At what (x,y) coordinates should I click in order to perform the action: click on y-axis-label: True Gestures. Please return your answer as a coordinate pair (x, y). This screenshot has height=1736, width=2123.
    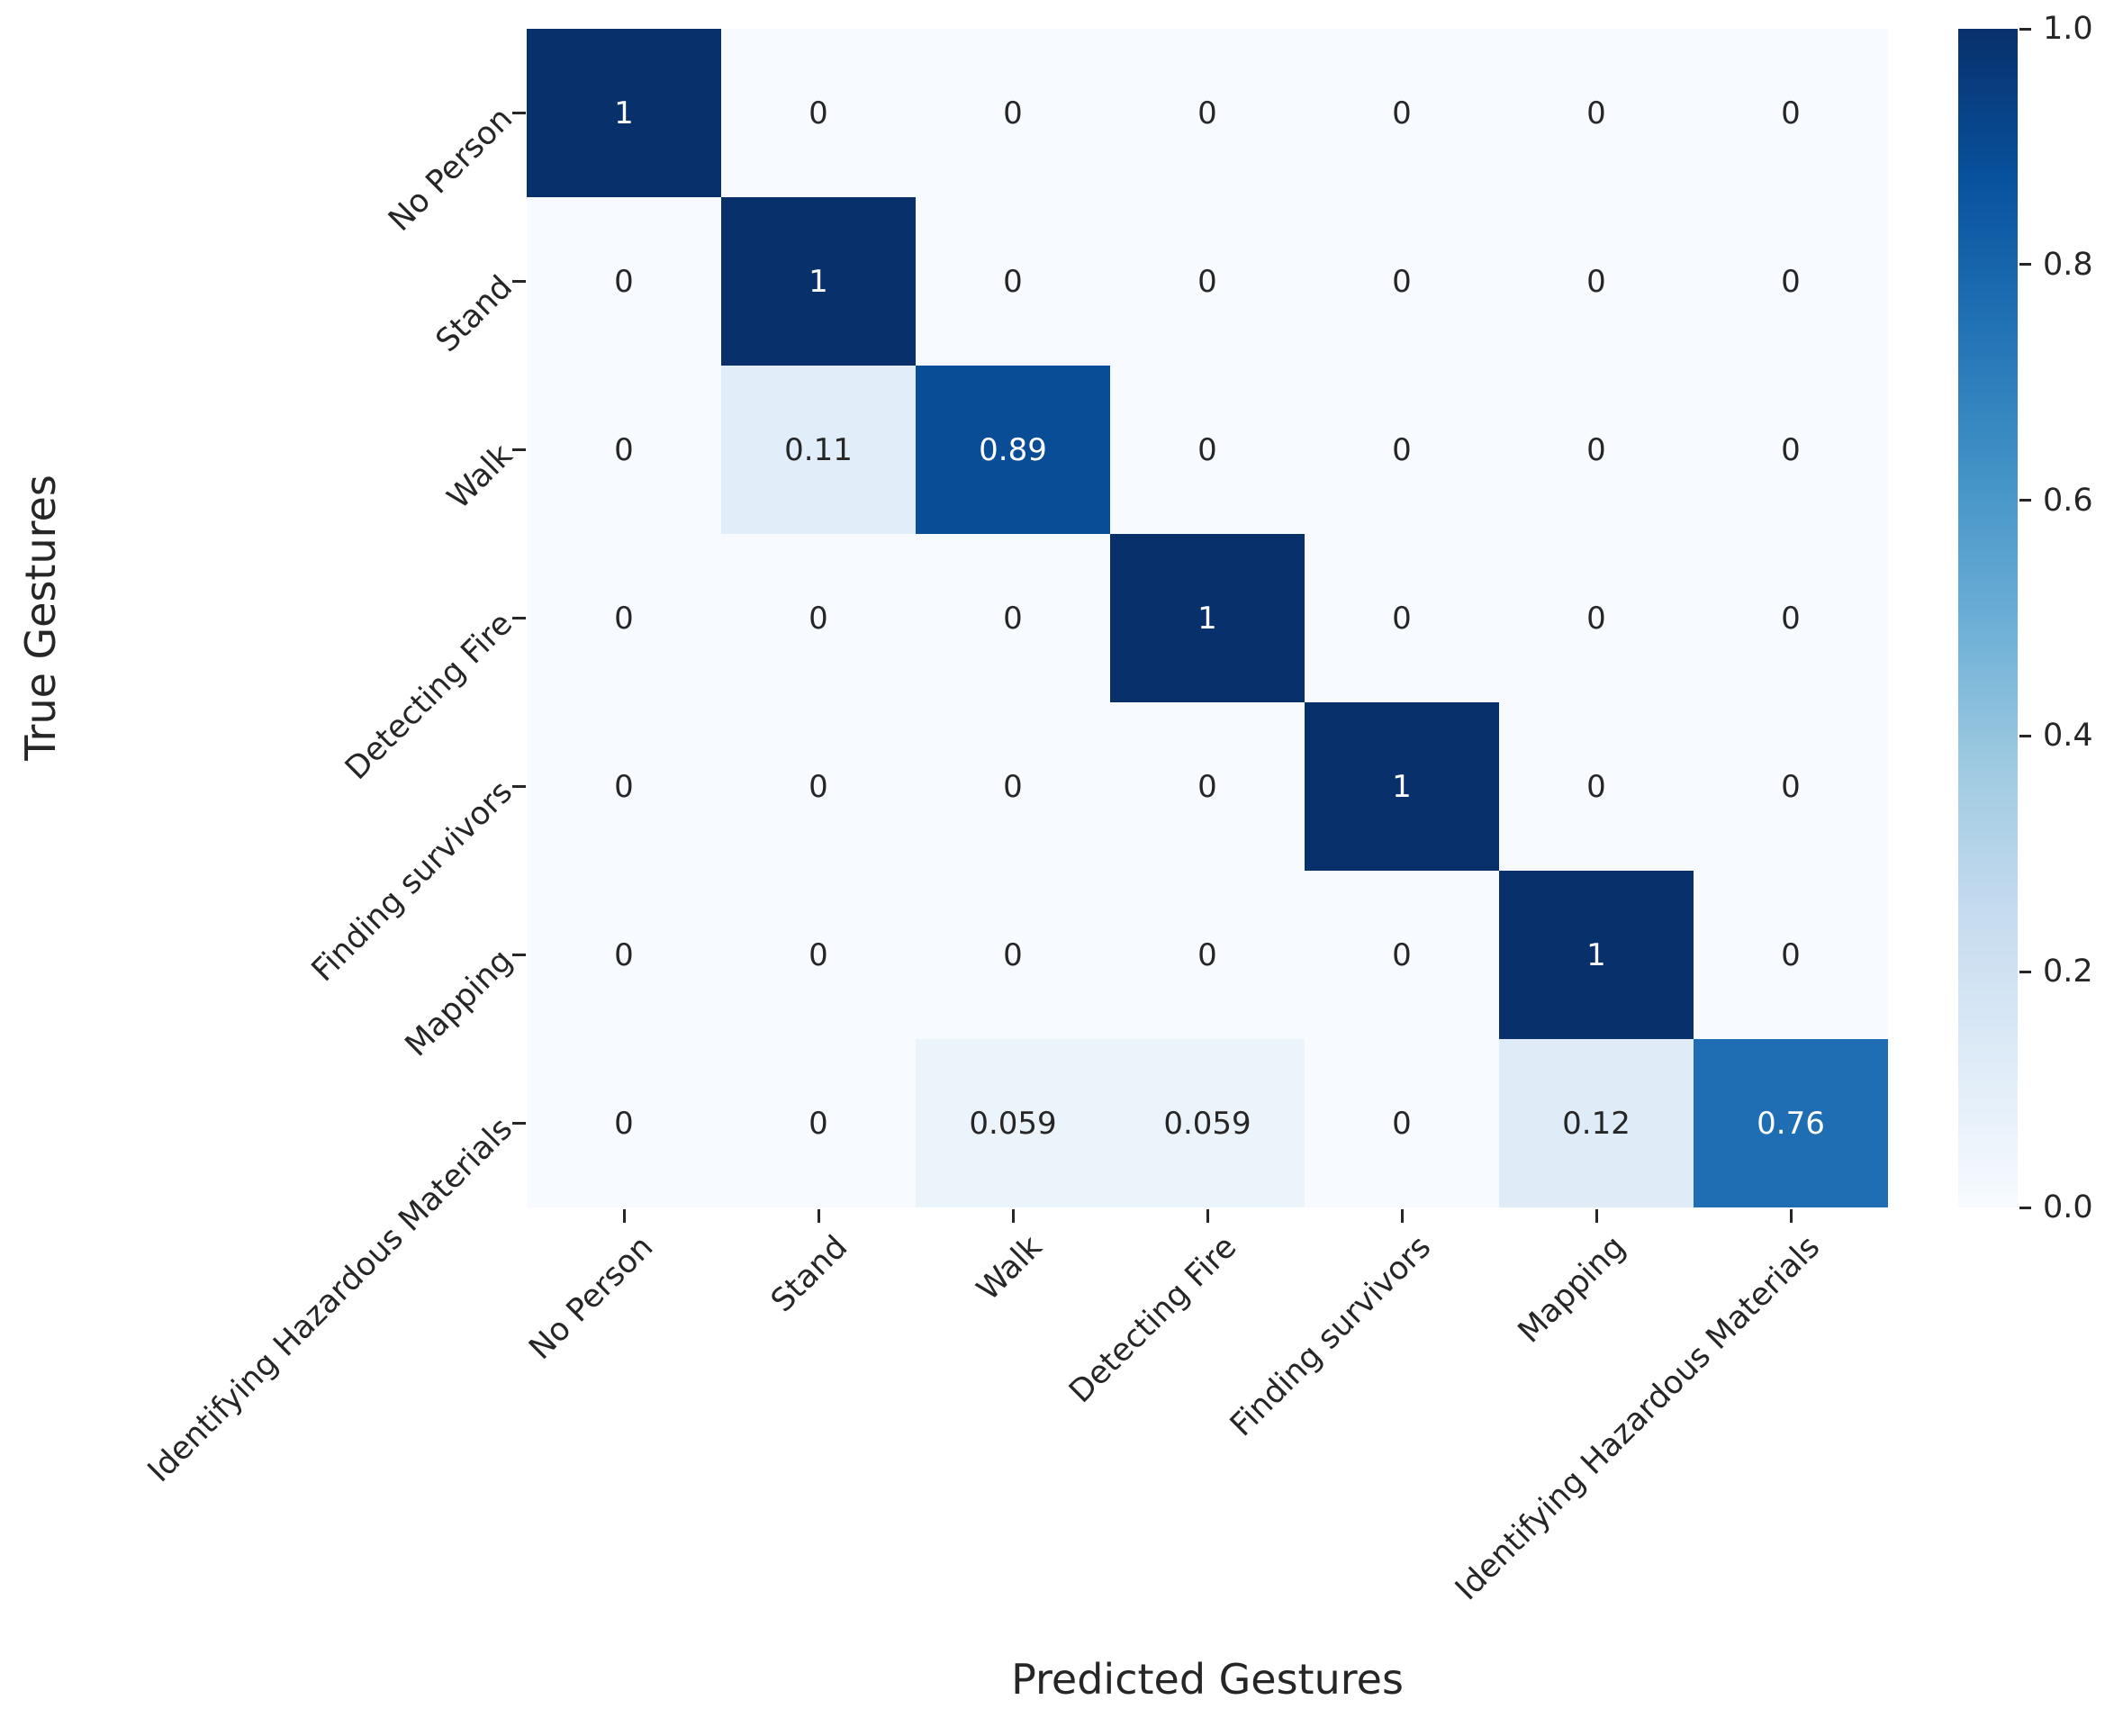
    Looking at the image, I should click on (40, 618).